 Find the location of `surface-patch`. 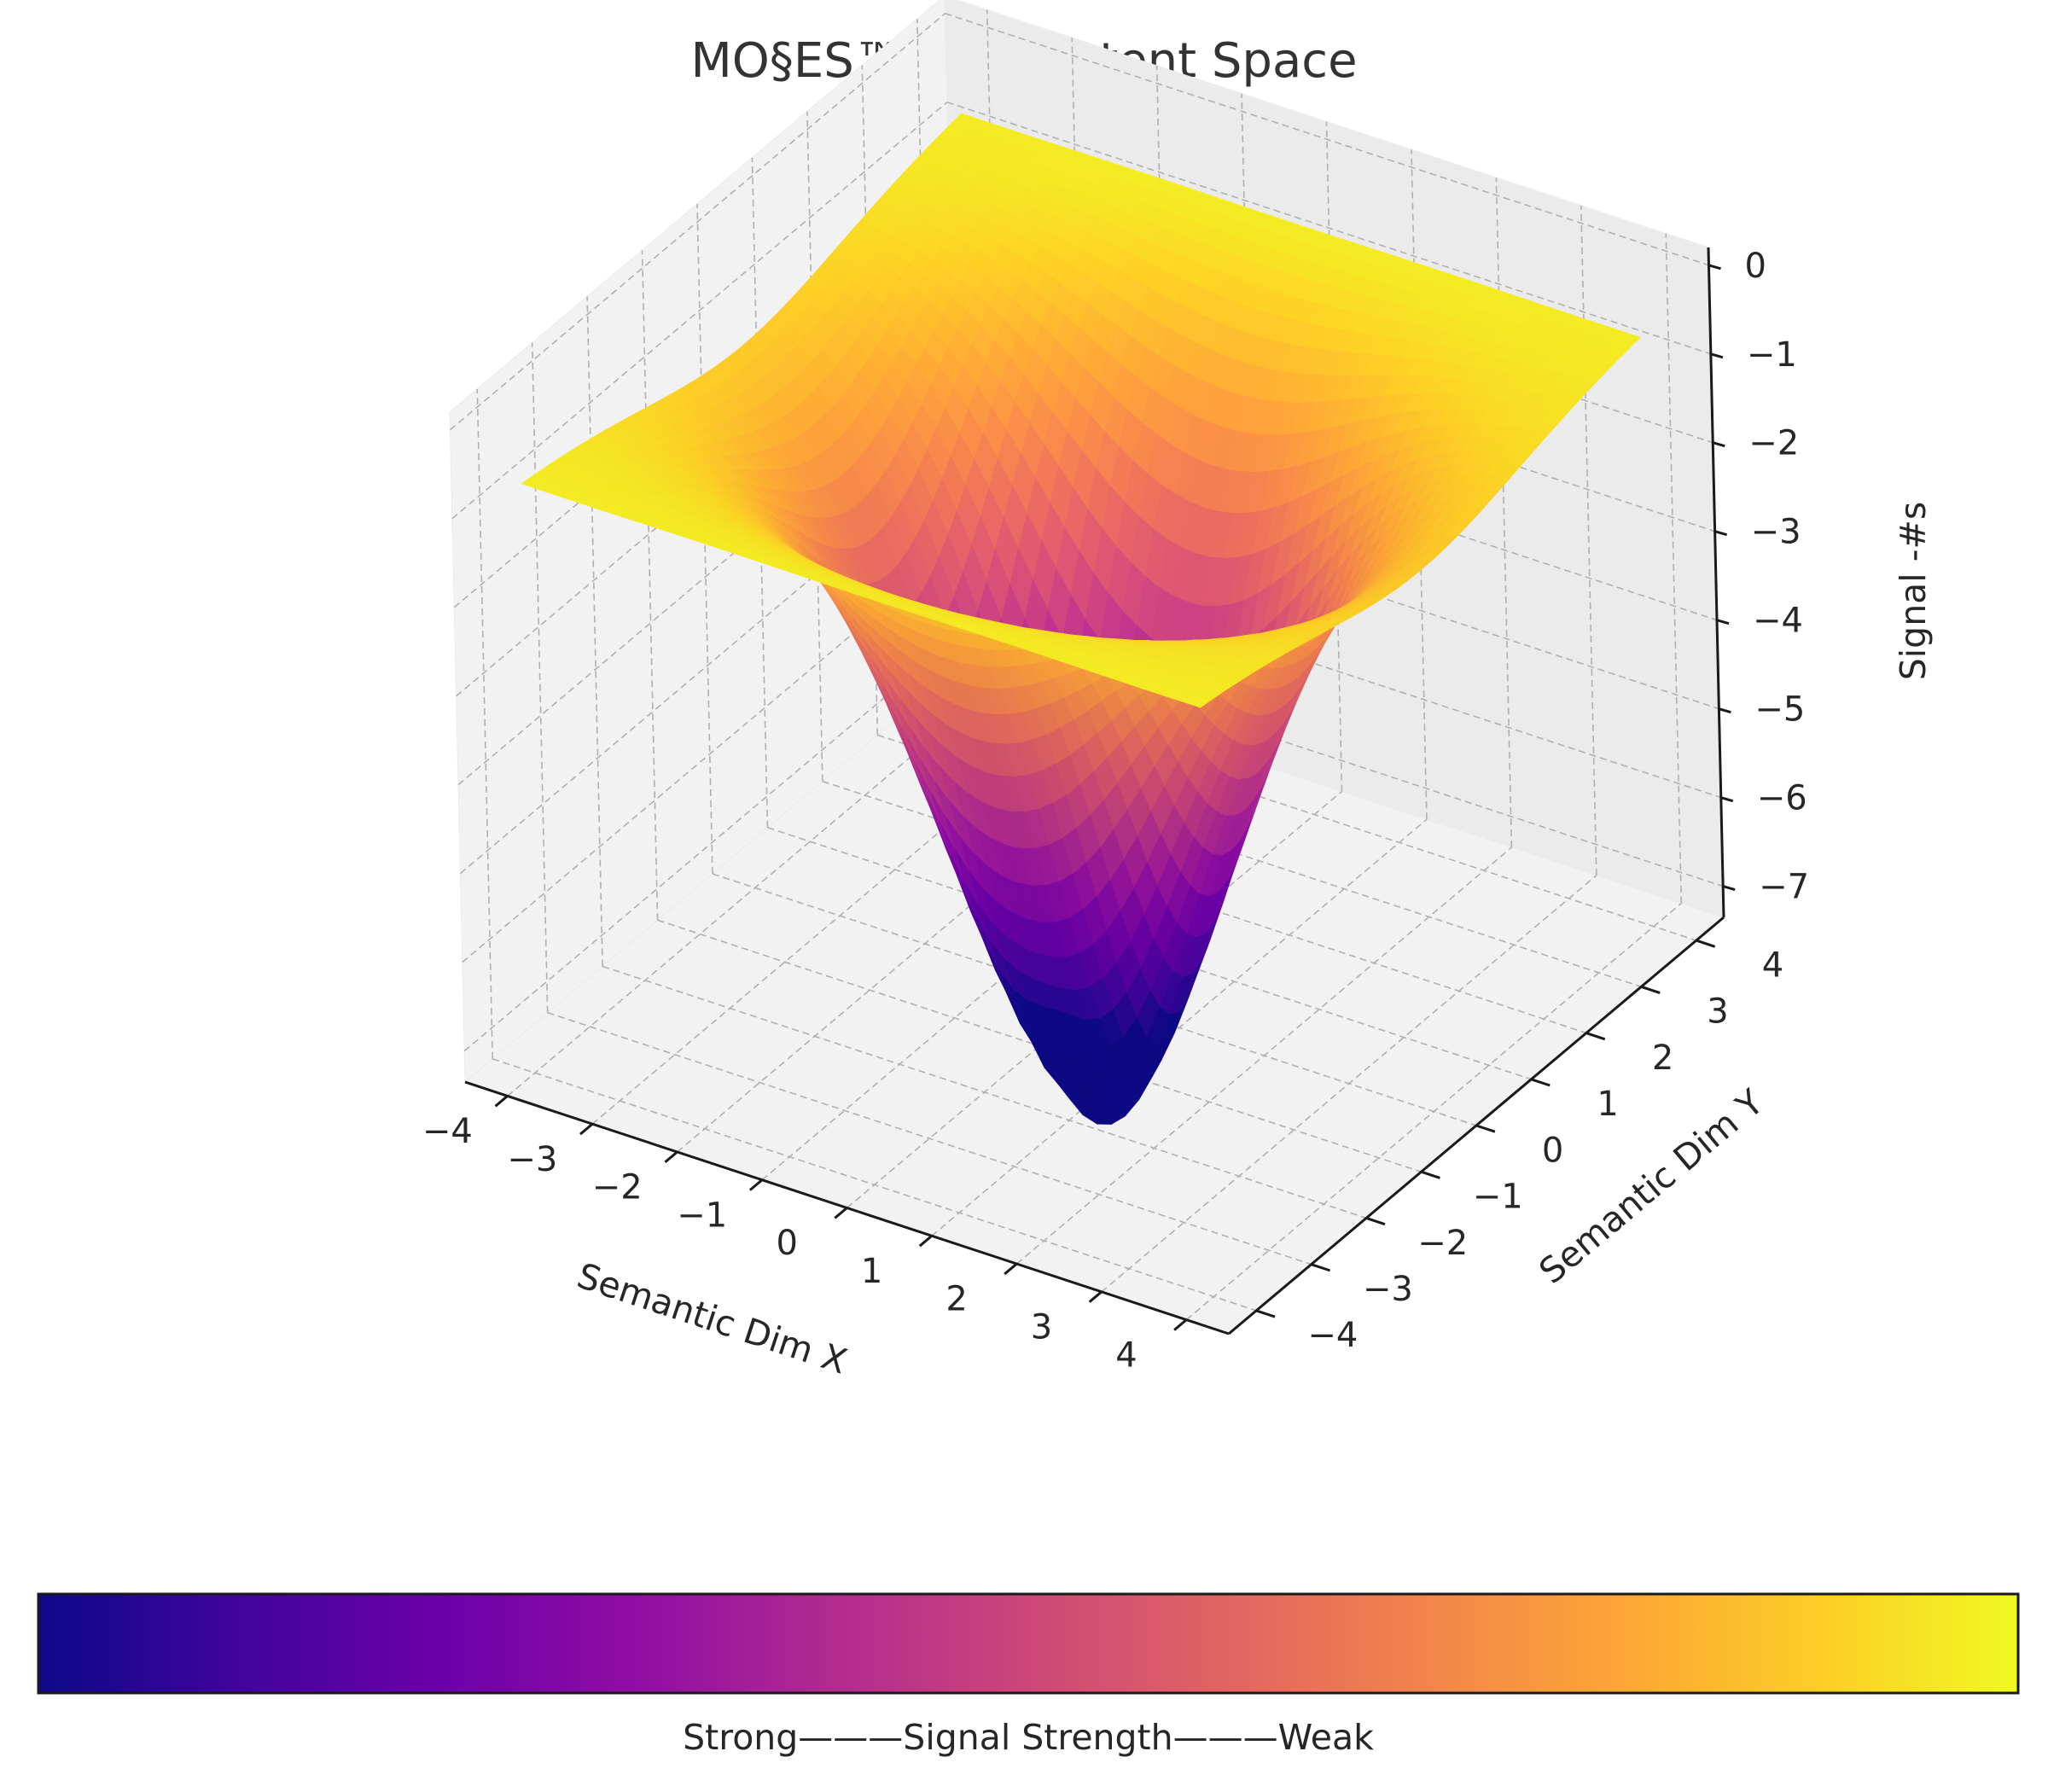

surface-patch is located at coordinates (1198, 701).